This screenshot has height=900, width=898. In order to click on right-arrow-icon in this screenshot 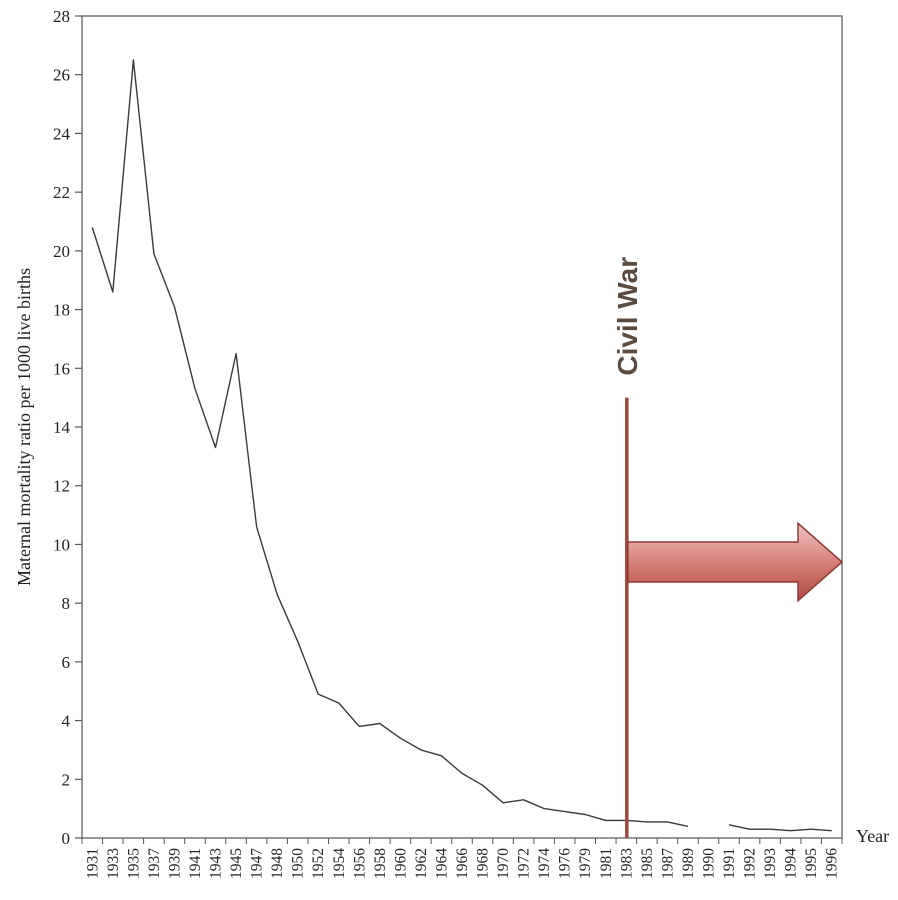, I will do `click(735, 562)`.